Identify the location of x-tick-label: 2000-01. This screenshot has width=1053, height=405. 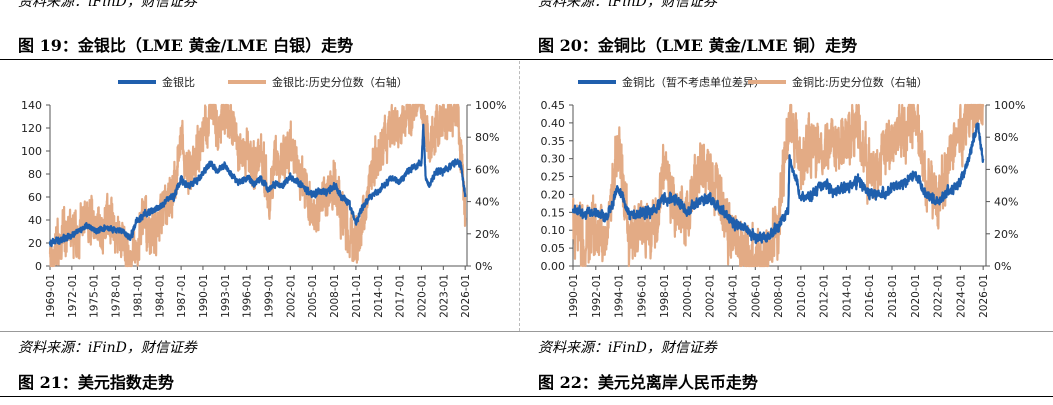
(688, 296).